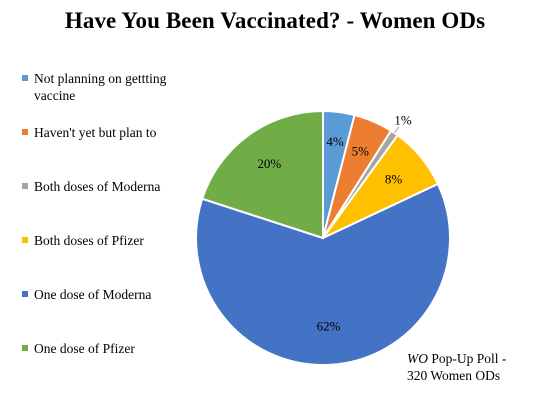 The image size is (550, 401). Describe the element at coordinates (95, 132) in the screenshot. I see `legend-label: Haven't yet but plan to` at that location.